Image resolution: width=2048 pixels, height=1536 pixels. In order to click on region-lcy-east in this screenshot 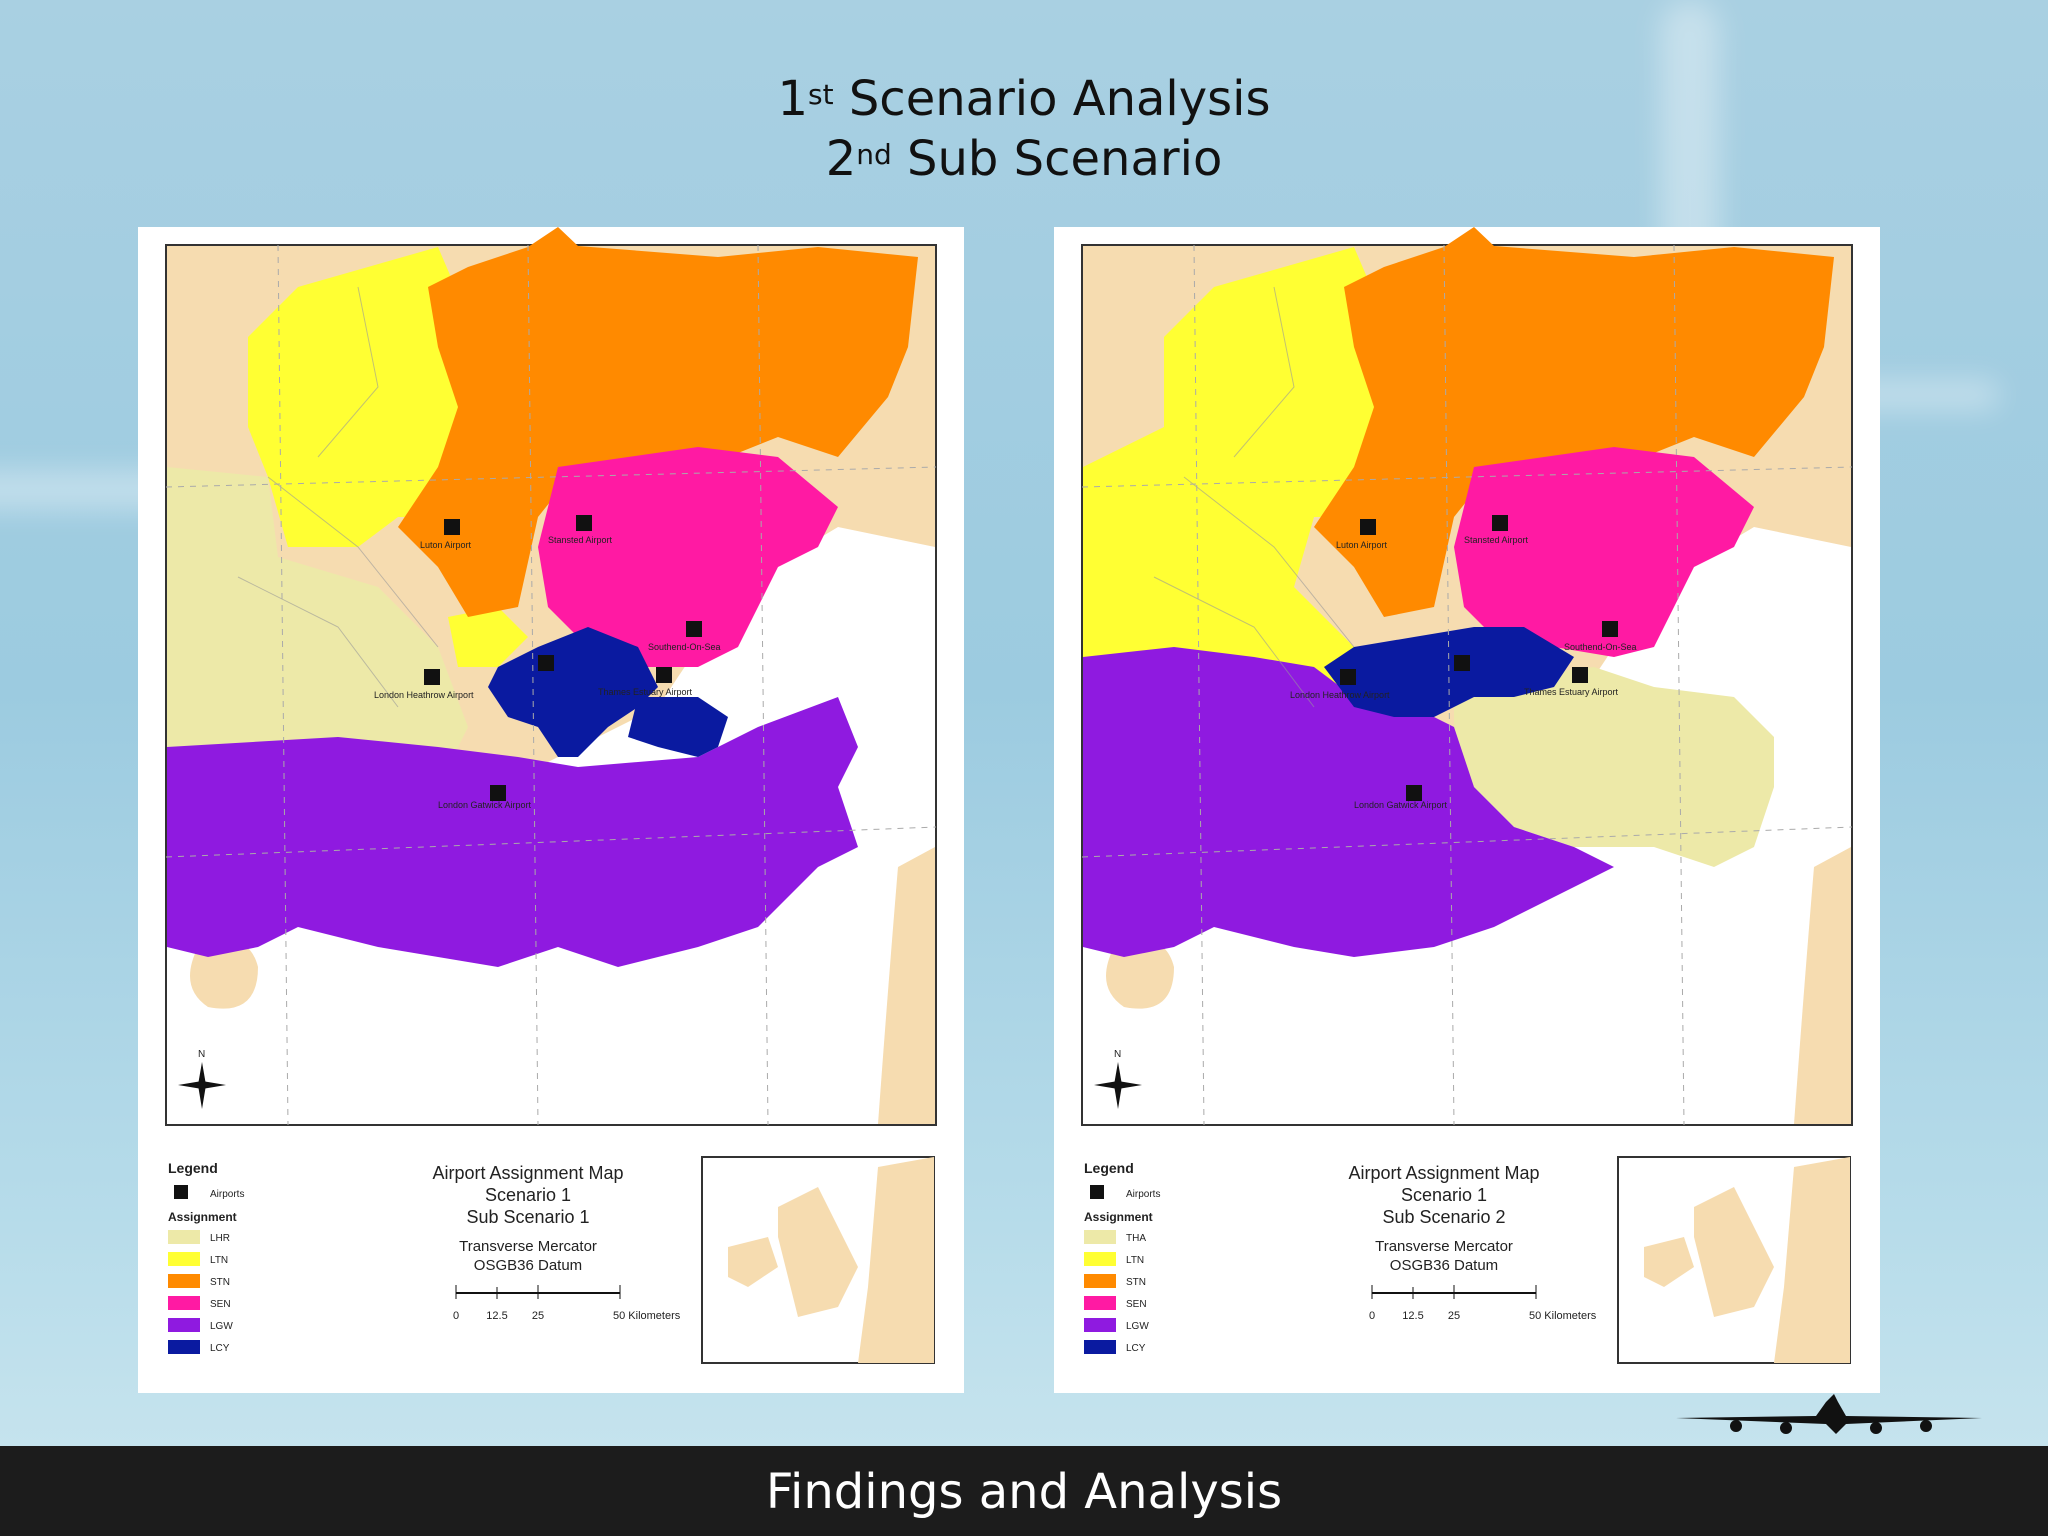, I will do `click(678, 727)`.